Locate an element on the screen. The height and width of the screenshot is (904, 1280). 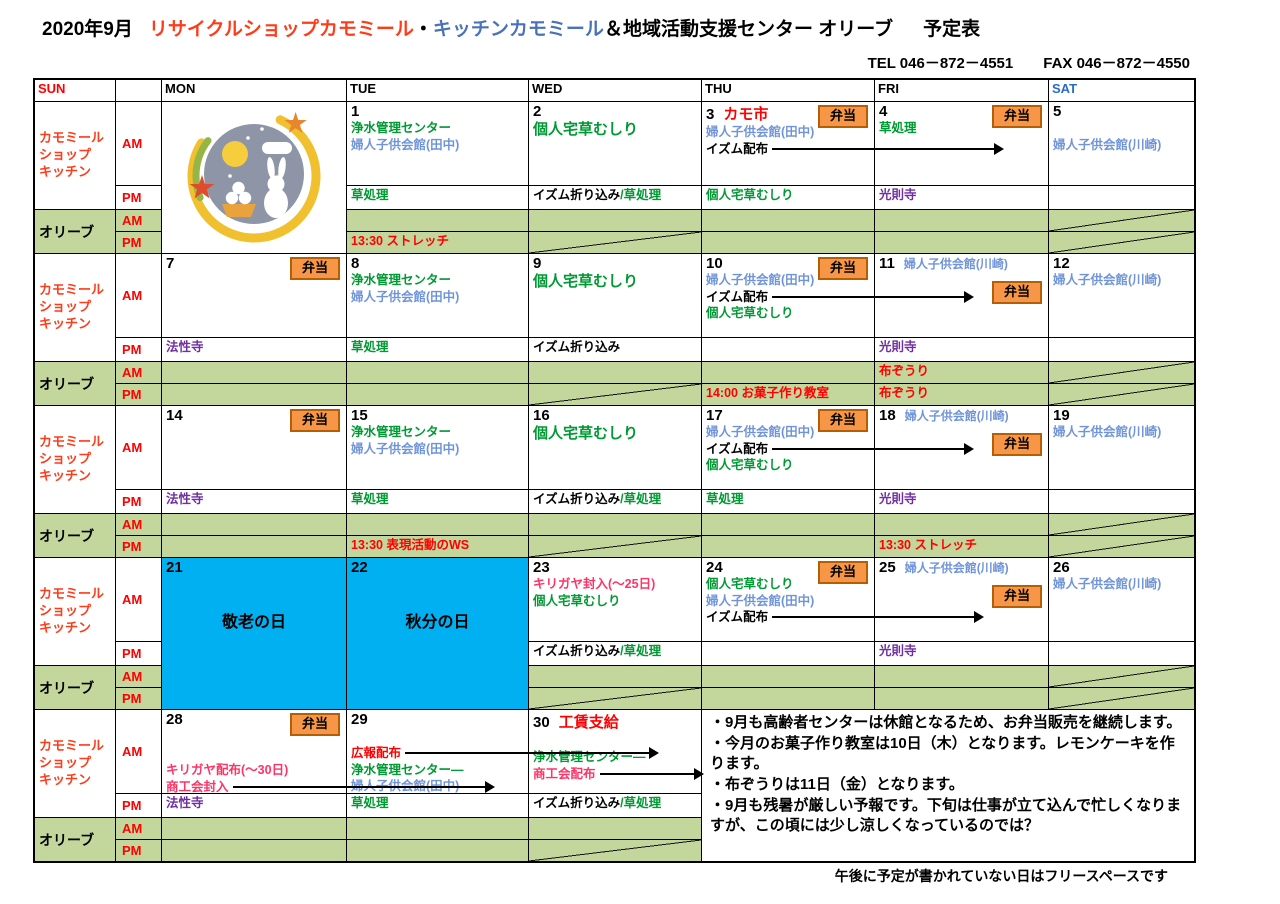
day-number: 21 is located at coordinates (174, 567).